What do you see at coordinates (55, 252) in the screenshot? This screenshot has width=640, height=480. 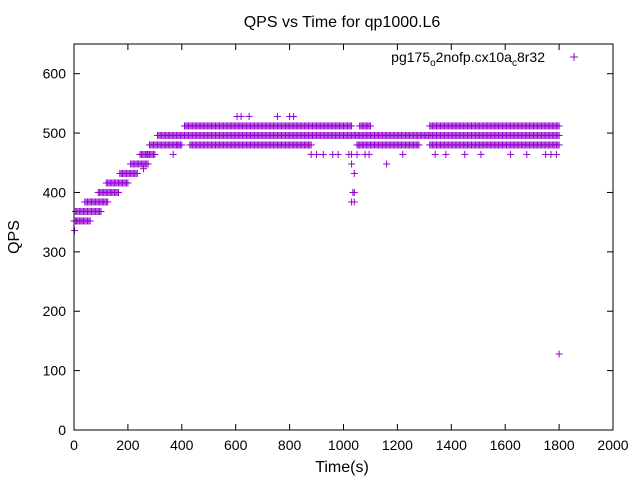 I see `y-tick-label: 300` at bounding box center [55, 252].